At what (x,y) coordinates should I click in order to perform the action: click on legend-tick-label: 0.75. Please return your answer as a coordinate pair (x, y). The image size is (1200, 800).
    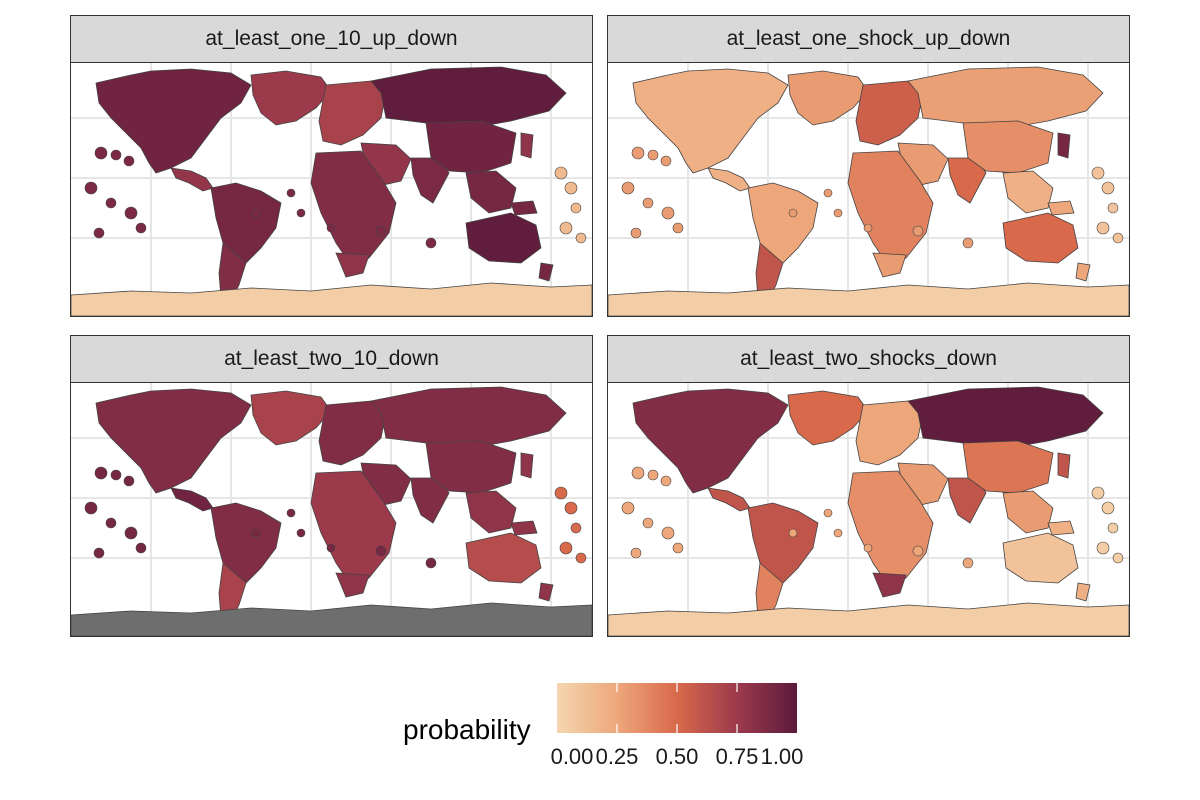
    Looking at the image, I should click on (737, 756).